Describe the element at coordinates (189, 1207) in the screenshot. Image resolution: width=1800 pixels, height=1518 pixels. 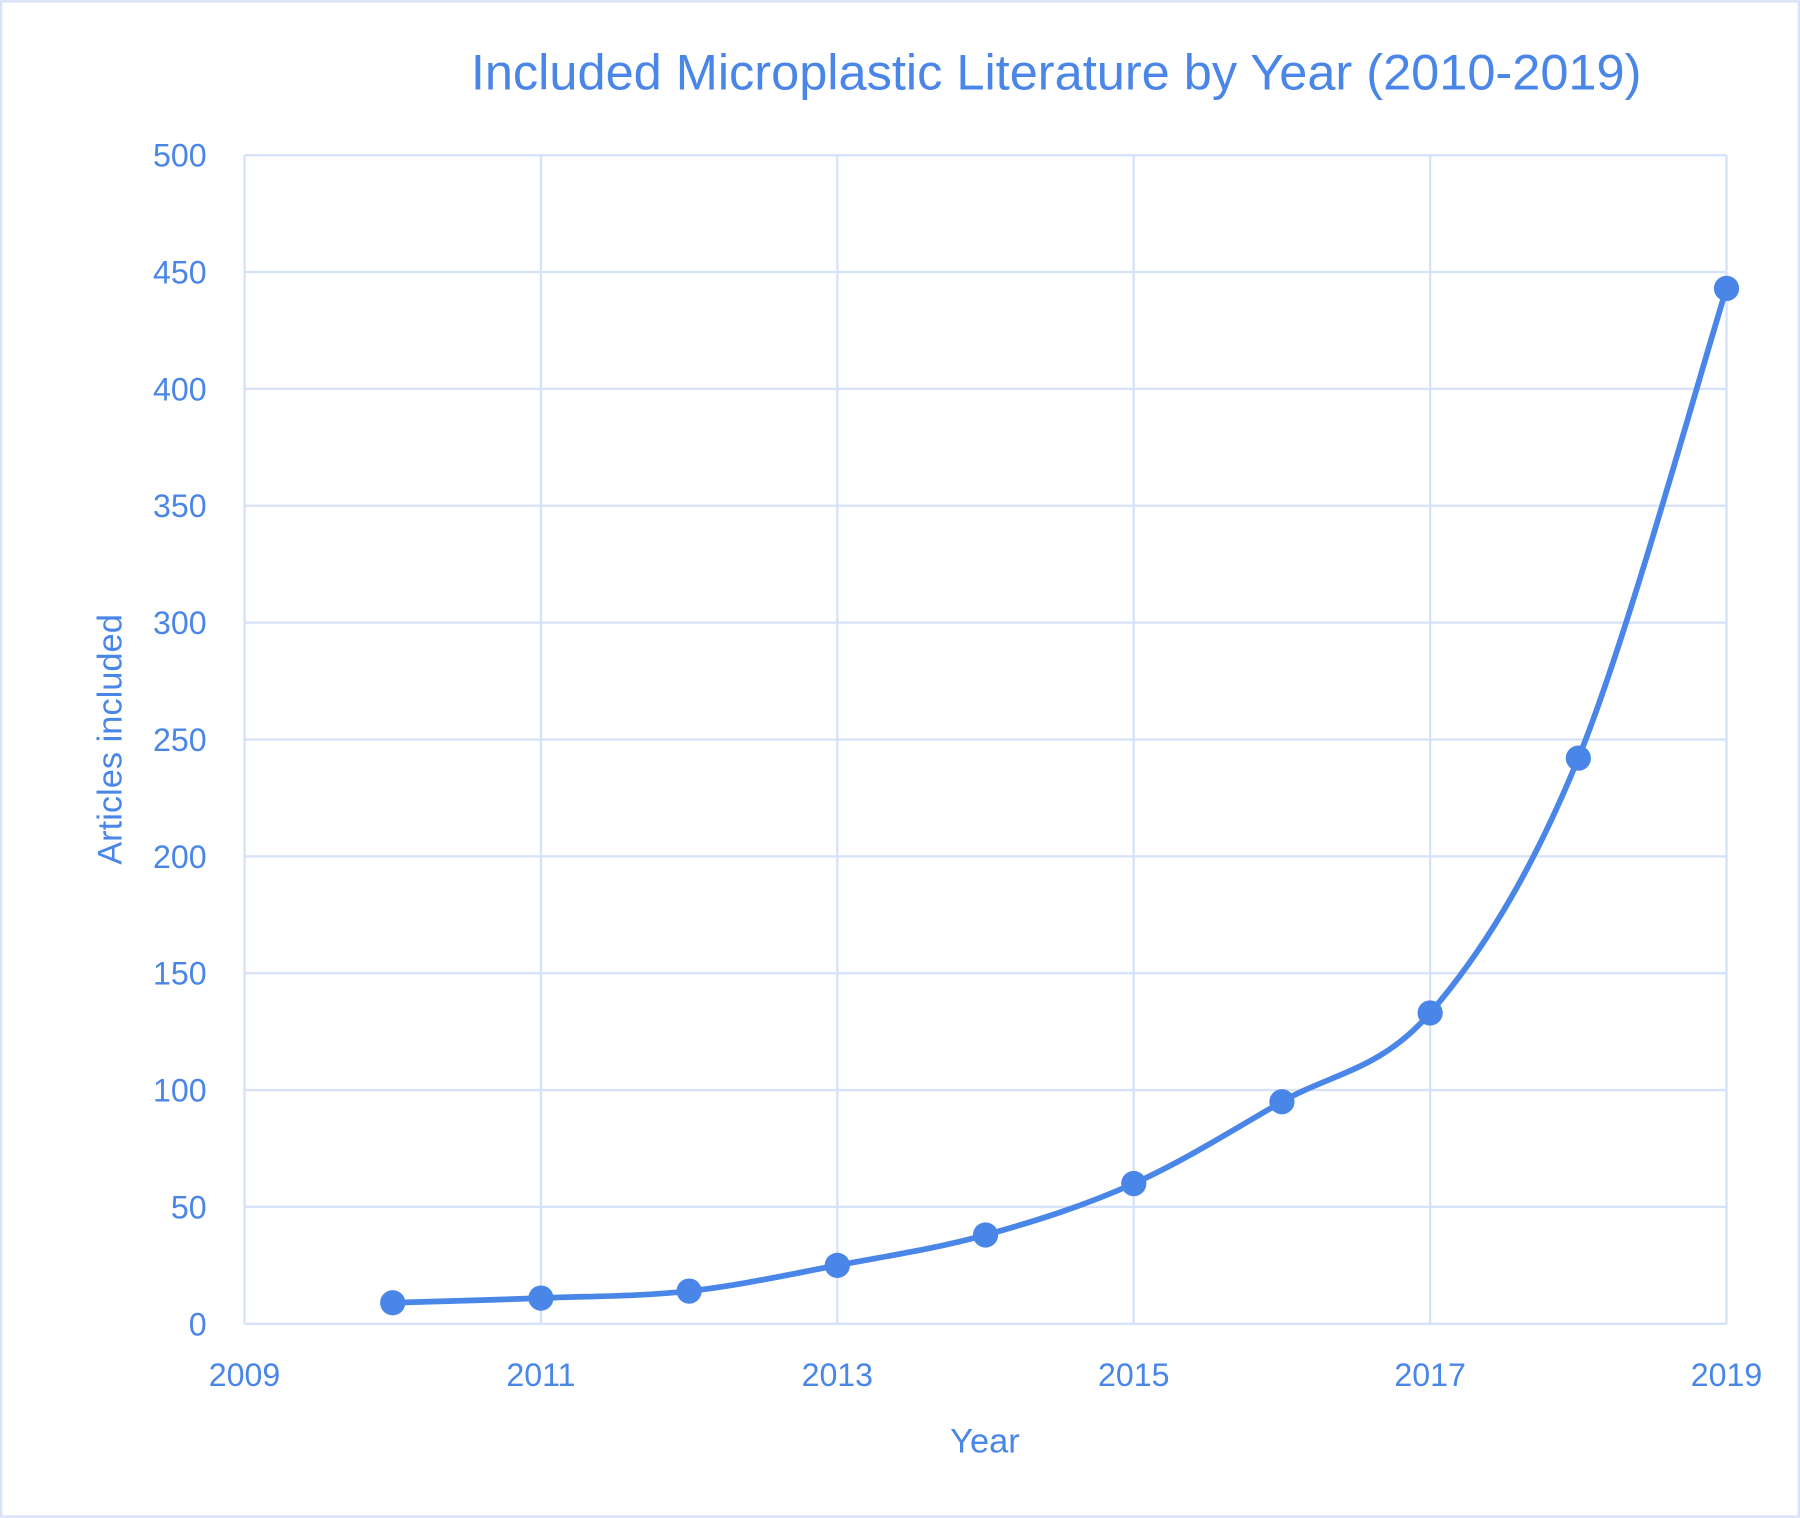
I see `y-tick-label: 50` at that location.